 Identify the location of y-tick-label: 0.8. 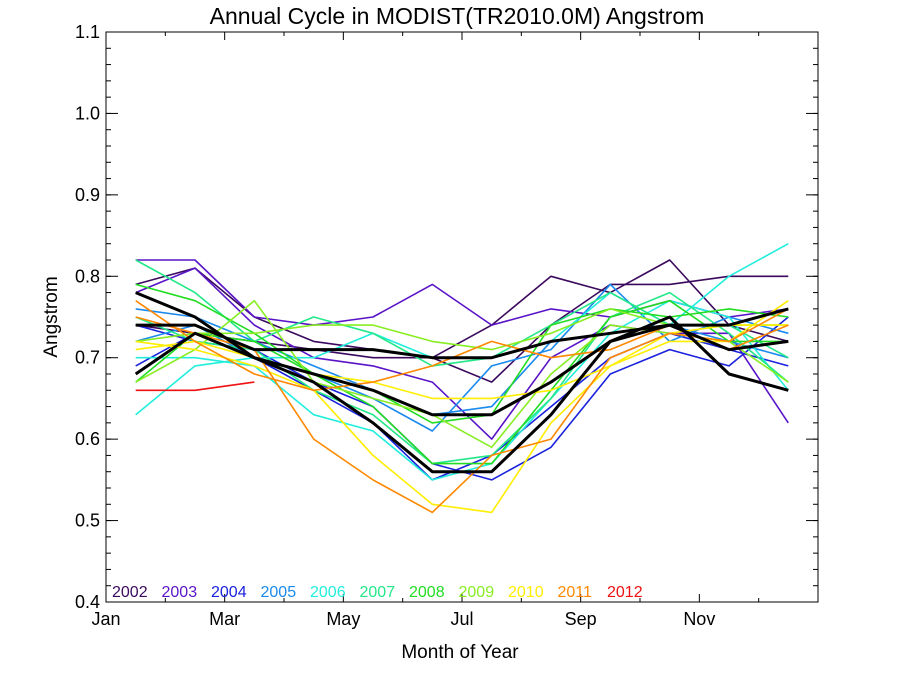
(87, 276).